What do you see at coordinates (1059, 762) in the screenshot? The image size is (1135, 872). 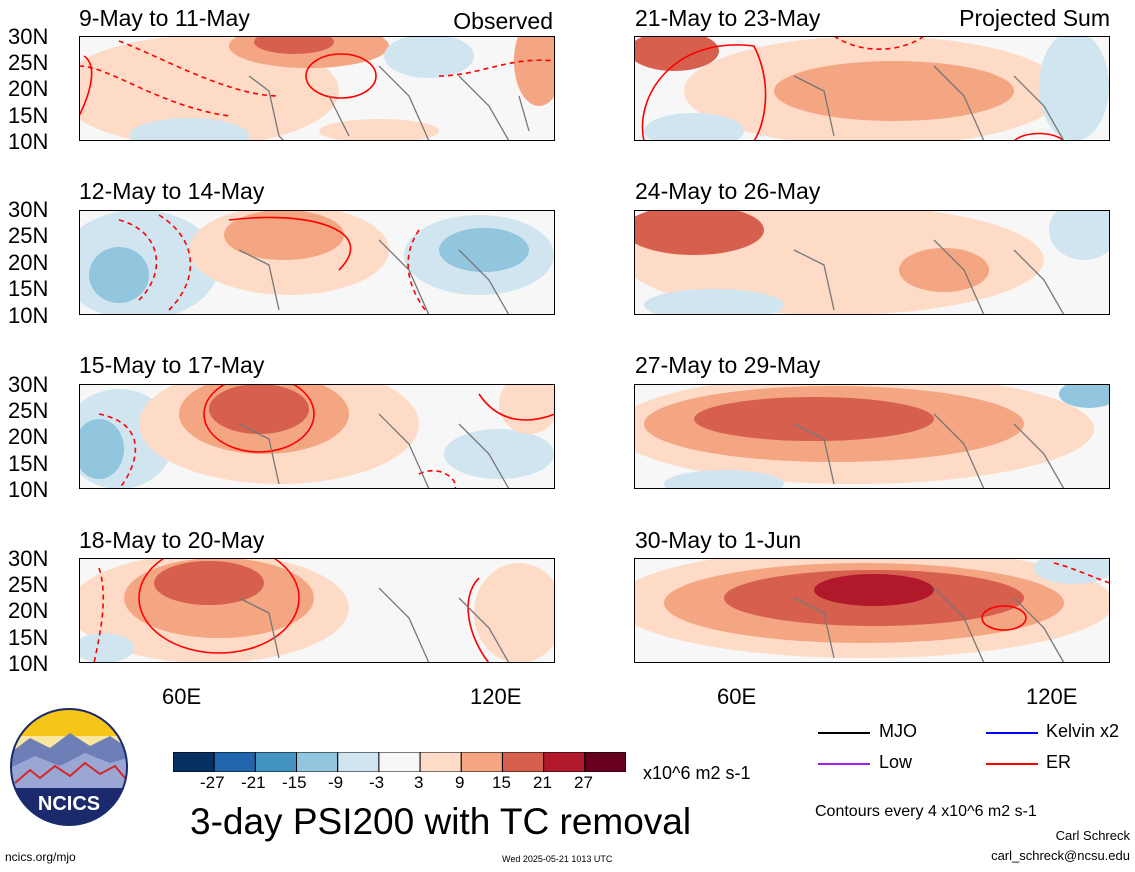 I see `legend-label-er: ER` at bounding box center [1059, 762].